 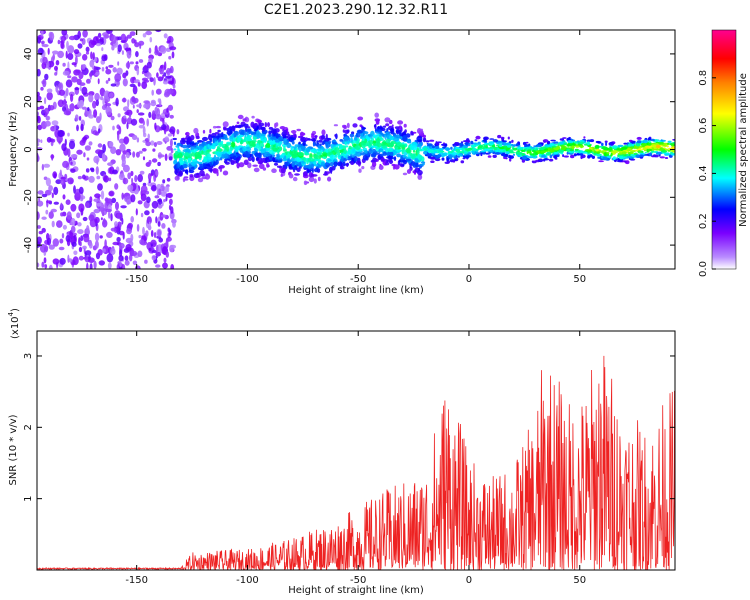 What do you see at coordinates (703, 221) in the screenshot?
I see `colorbar-tick-label: 0.2` at bounding box center [703, 221].